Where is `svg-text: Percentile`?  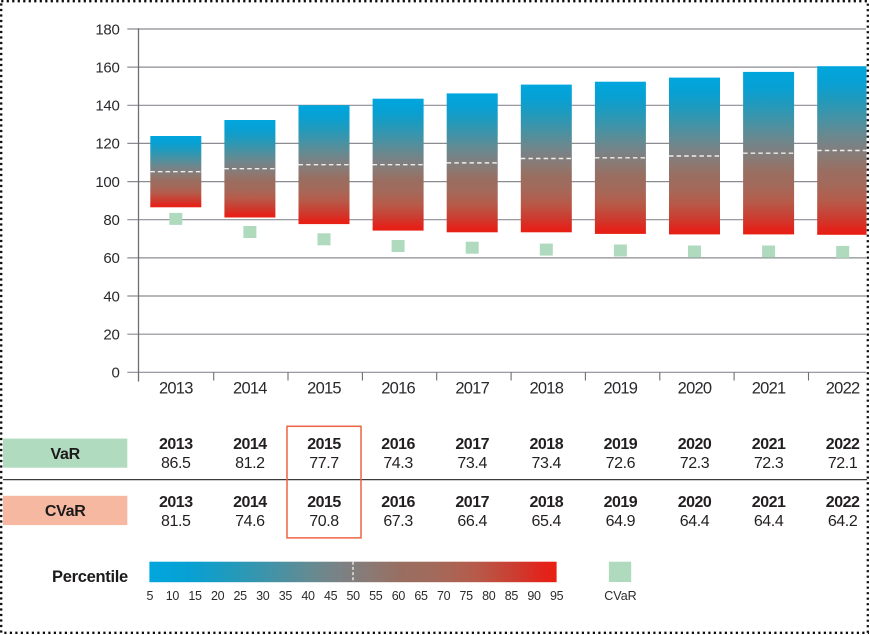
svg-text: Percentile is located at coordinates (90, 577).